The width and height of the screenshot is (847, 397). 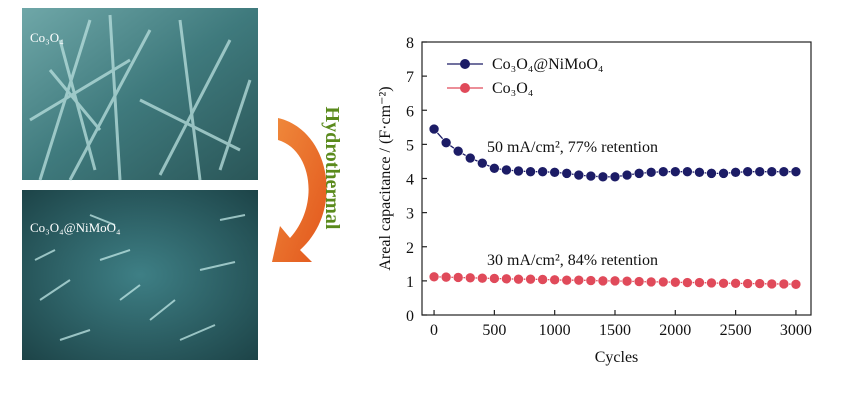 What do you see at coordinates (410, 248) in the screenshot?
I see `y-tick-label: 2` at bounding box center [410, 248].